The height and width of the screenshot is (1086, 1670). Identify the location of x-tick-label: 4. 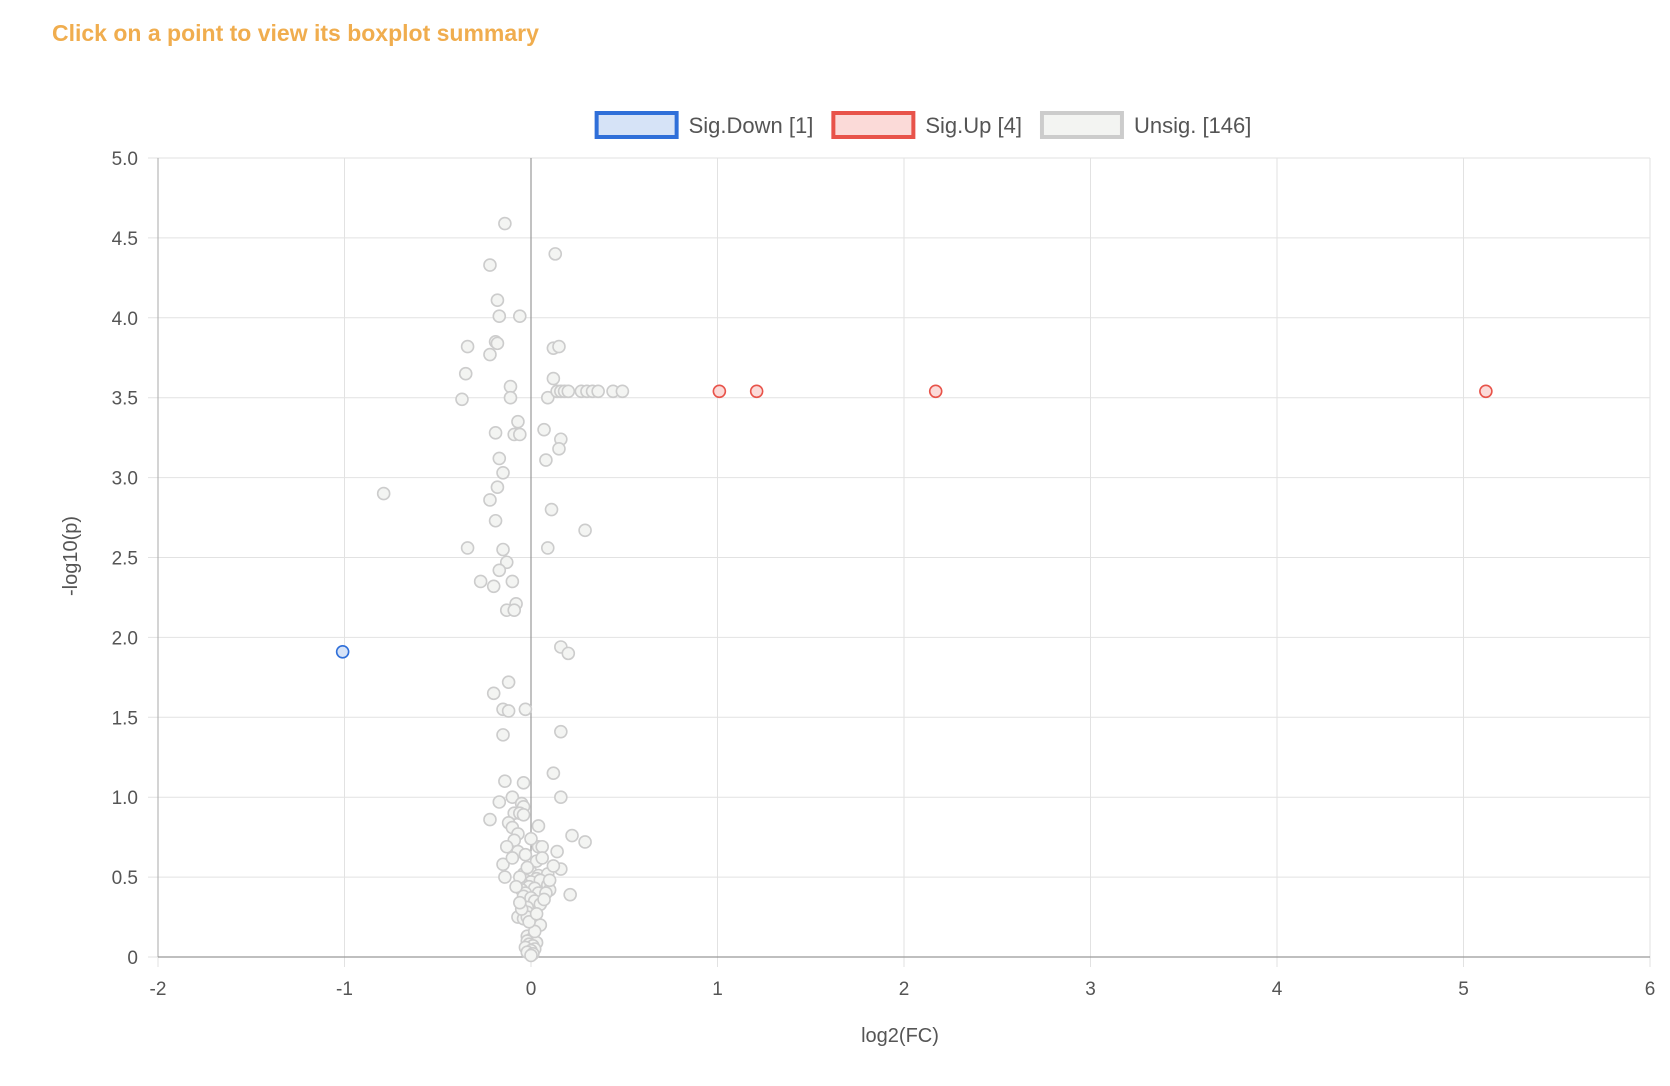
(1277, 989).